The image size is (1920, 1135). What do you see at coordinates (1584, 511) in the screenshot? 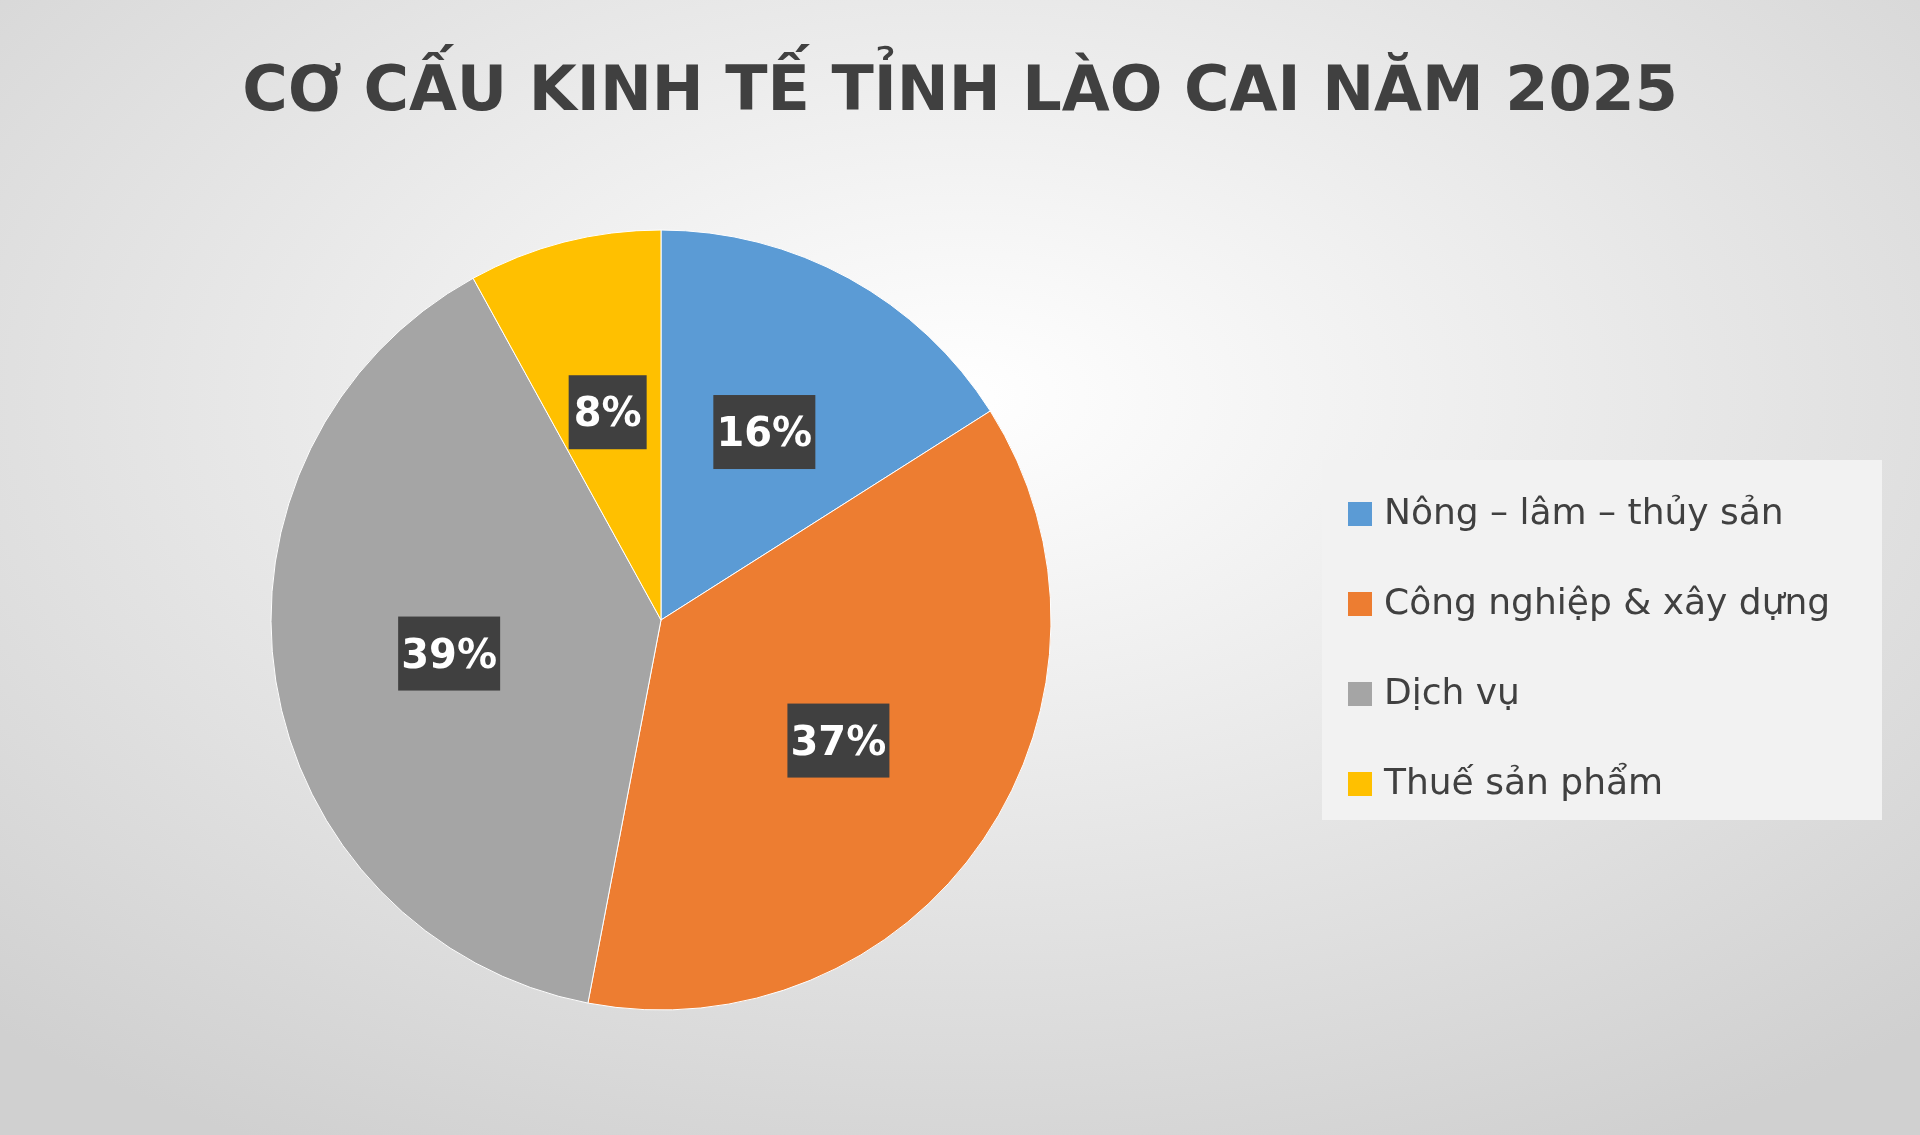
I see `legend-label: Nông – lâm – thủy sản` at bounding box center [1584, 511].